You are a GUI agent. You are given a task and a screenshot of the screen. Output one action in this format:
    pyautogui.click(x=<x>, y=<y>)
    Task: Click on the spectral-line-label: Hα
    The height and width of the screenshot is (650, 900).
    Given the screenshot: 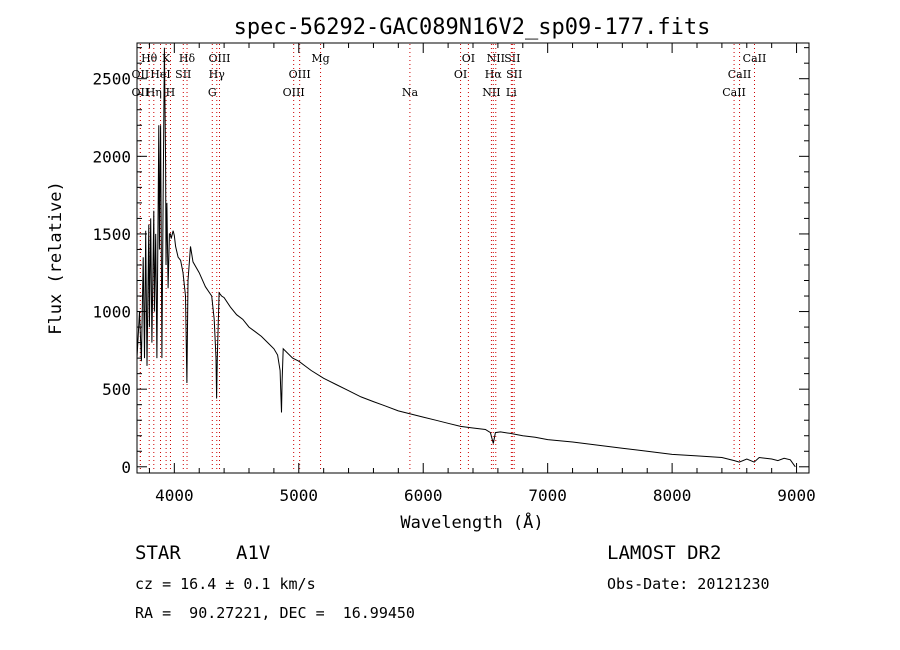 What is the action you would take?
    pyautogui.click(x=494, y=74)
    